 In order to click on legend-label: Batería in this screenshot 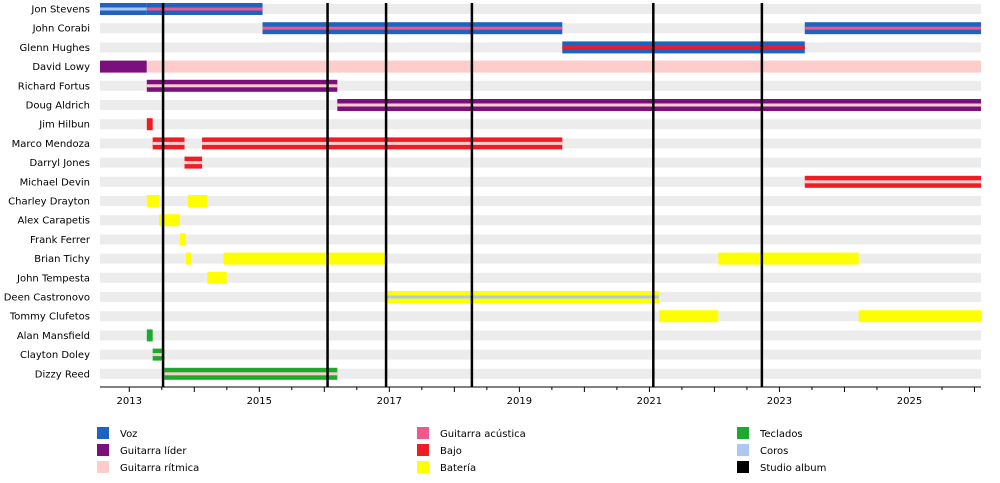, I will do `click(458, 468)`.